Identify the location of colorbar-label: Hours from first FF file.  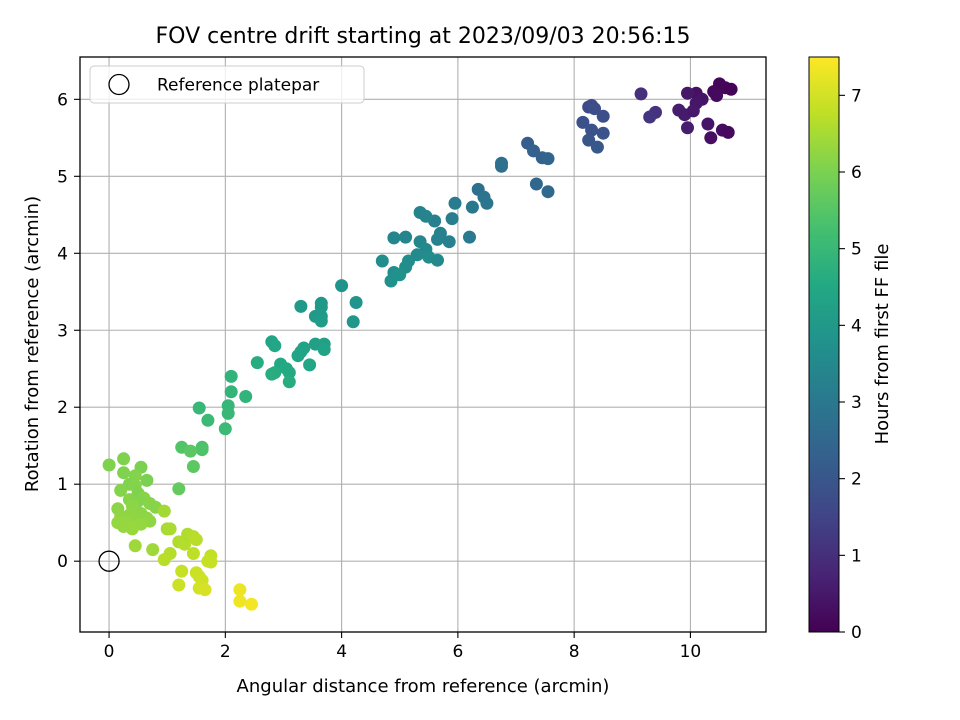
(882, 344).